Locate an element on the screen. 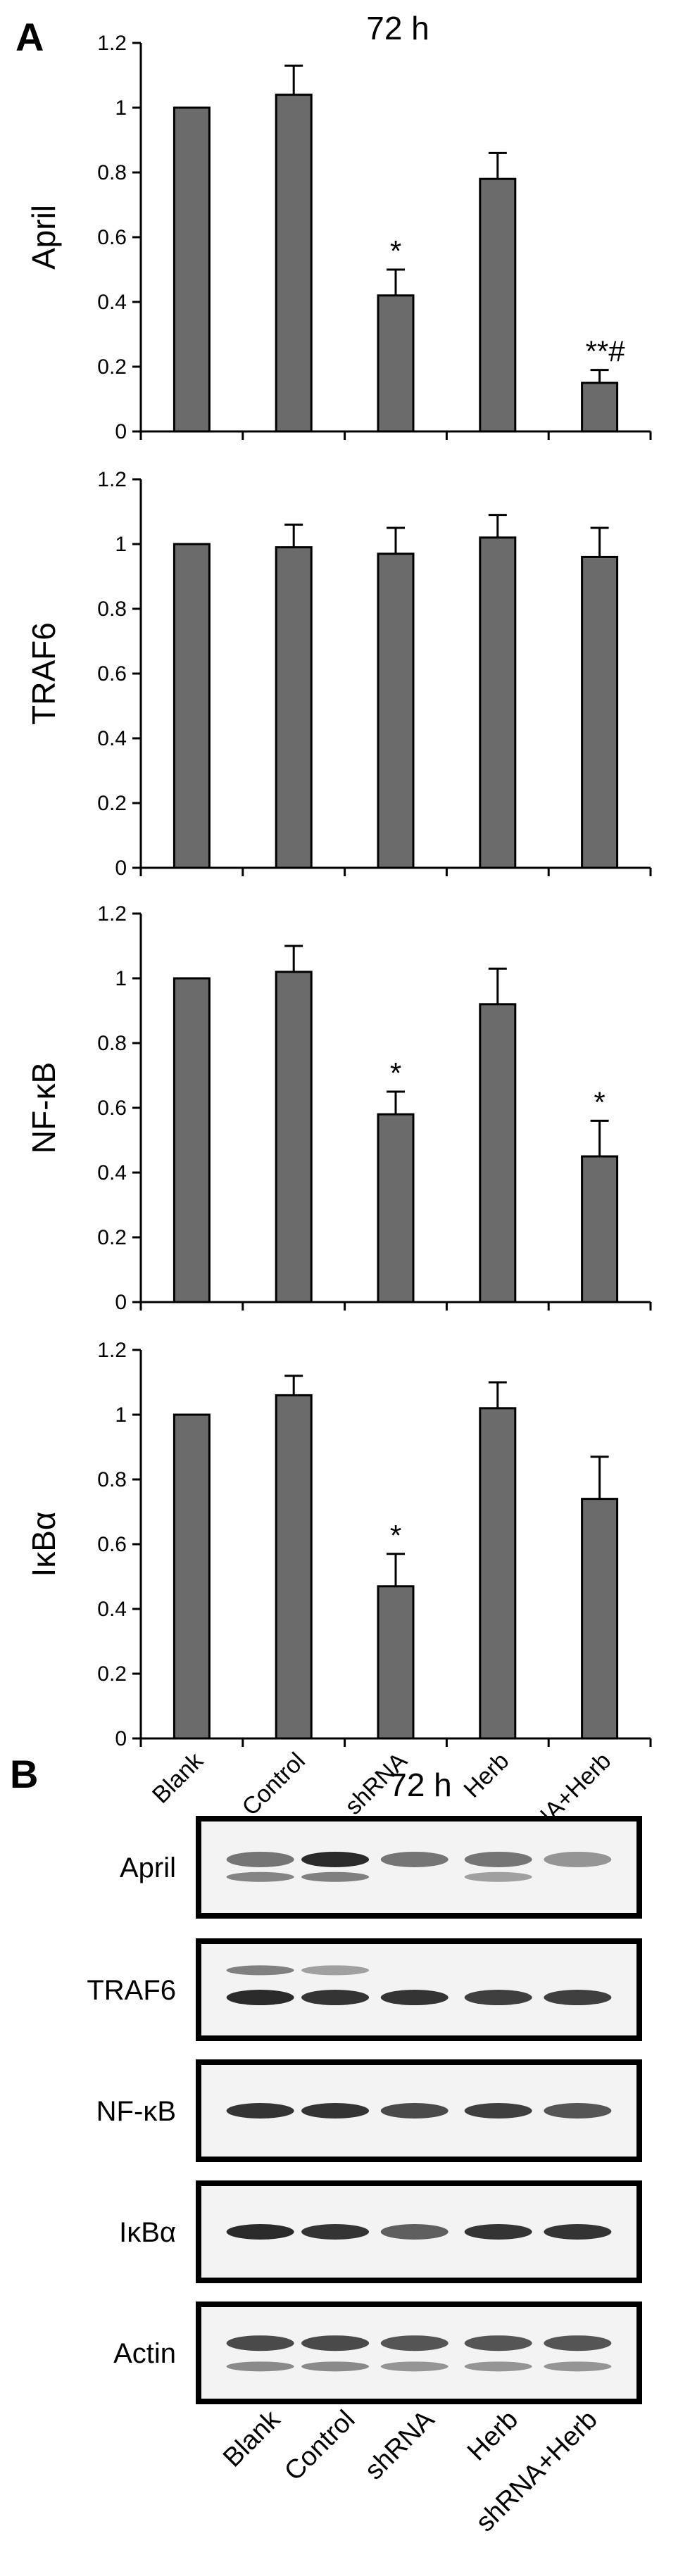 The height and width of the screenshot is (2576, 690). y-axis-label: IκBα is located at coordinates (44, 1544).